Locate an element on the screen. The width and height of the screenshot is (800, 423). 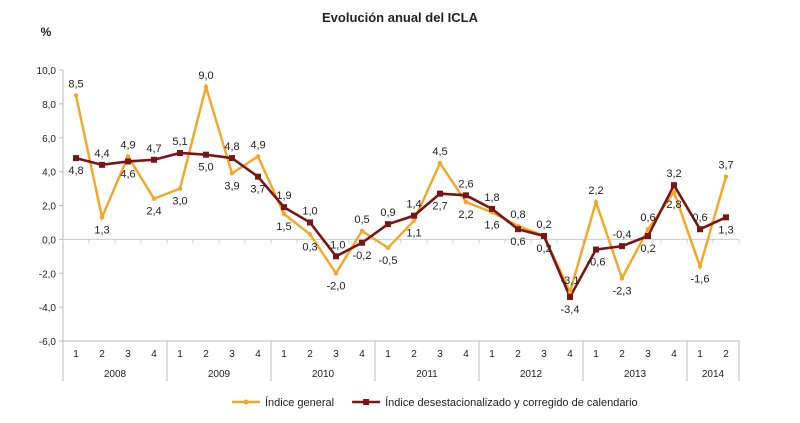
y-tick-label: -4,0 is located at coordinates (48, 308).